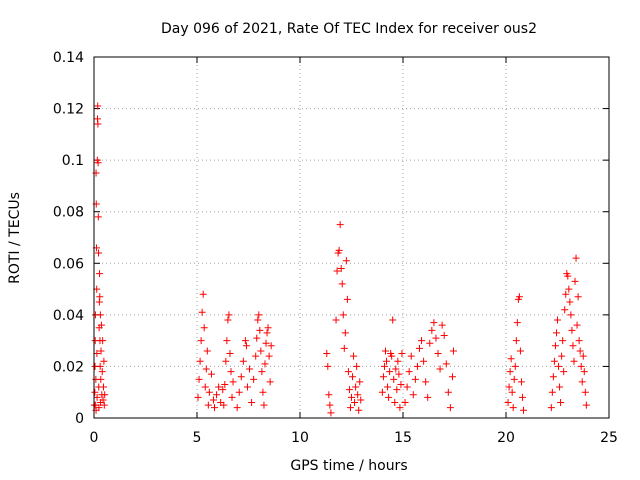 The width and height of the screenshot is (640, 480). Describe the element at coordinates (68, 213) in the screenshot. I see `y-tick-label: 0.08` at that location.